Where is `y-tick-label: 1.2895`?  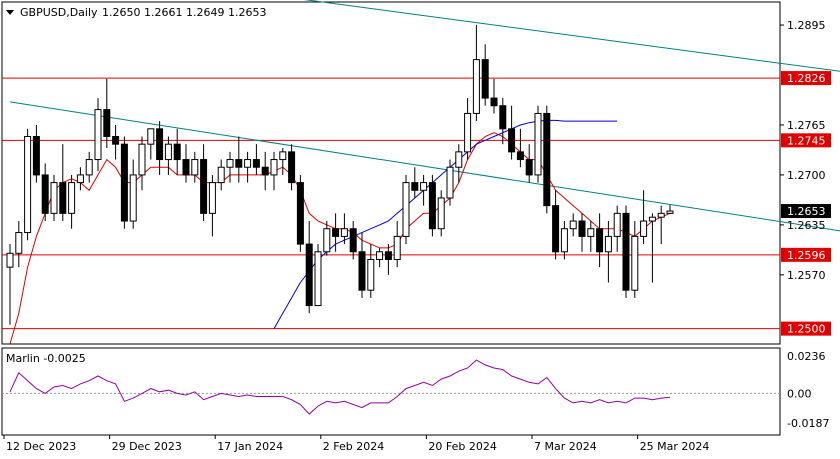
y-tick-label: 1.2895 is located at coordinates (806, 25).